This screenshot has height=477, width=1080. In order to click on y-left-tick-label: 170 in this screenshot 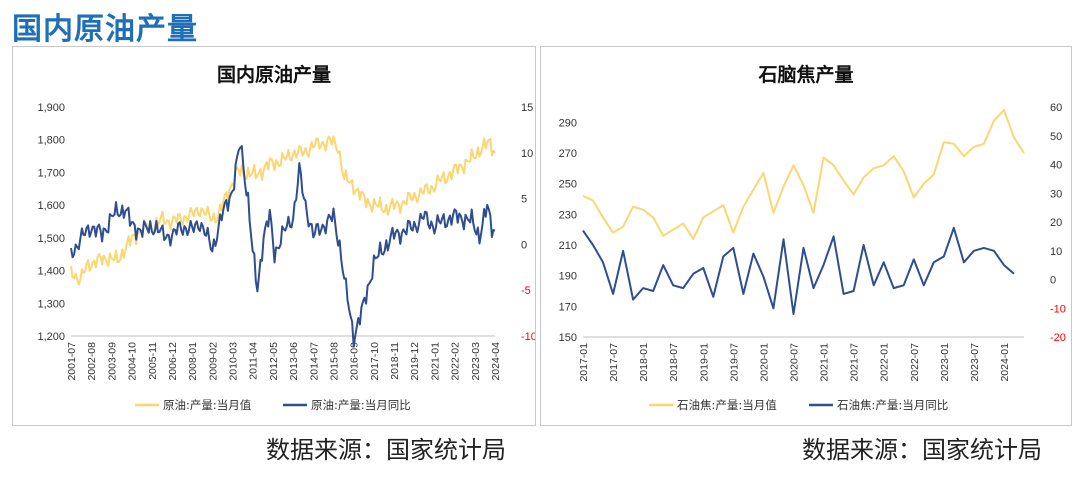, I will do `click(568, 307)`.